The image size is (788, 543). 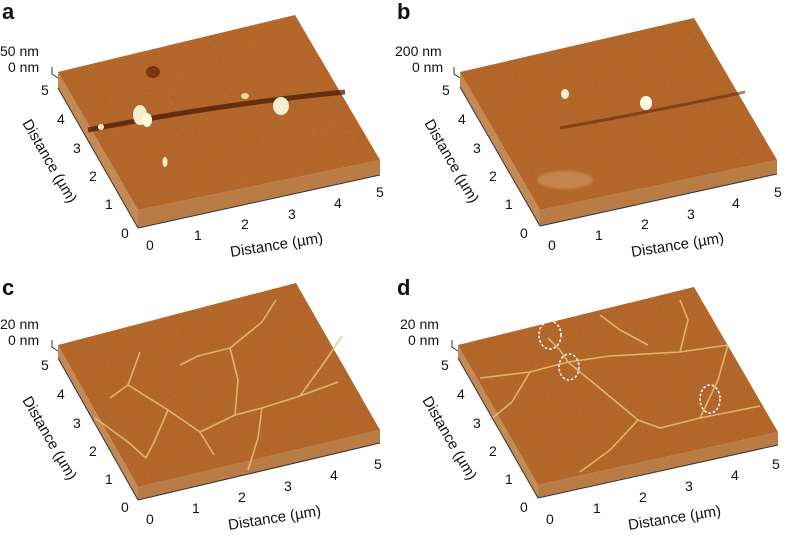 I want to click on panel-letter-a: a, so click(x=8, y=12).